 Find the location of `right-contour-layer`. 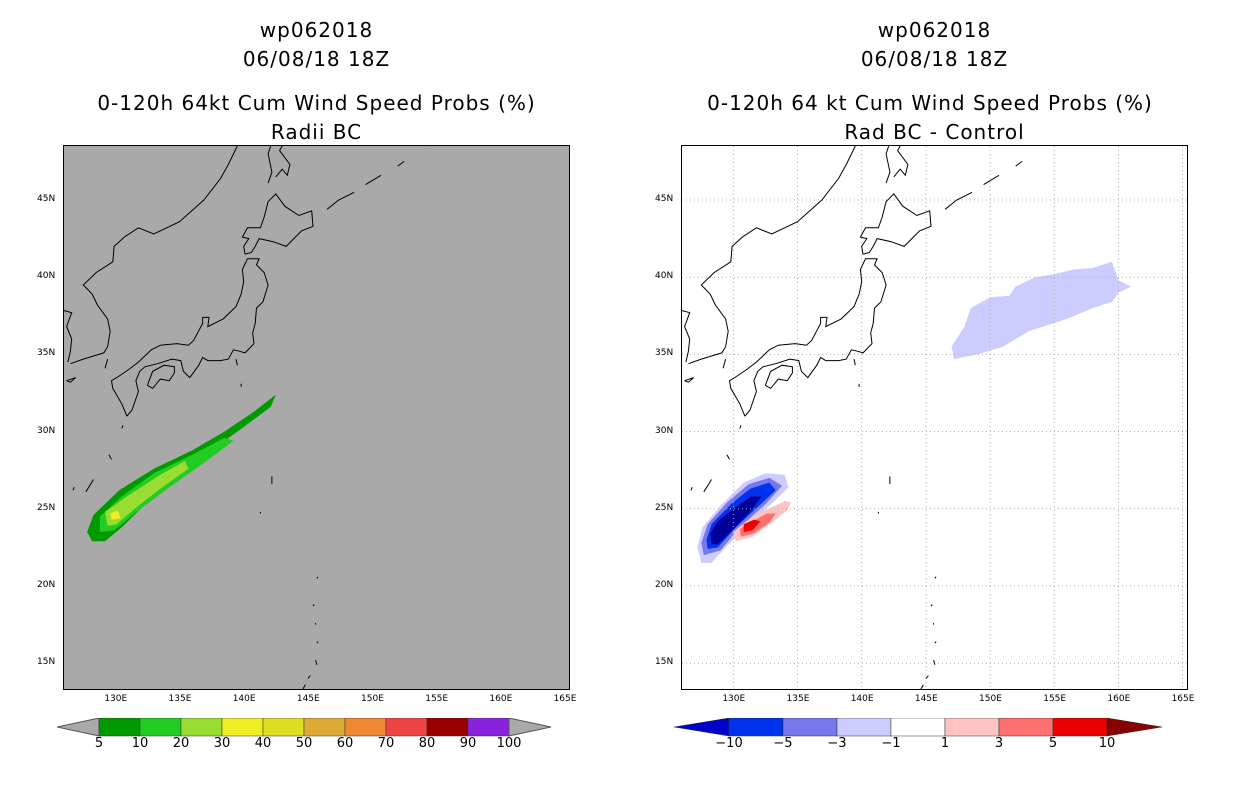

right-contour-layer is located at coordinates (914, 412).